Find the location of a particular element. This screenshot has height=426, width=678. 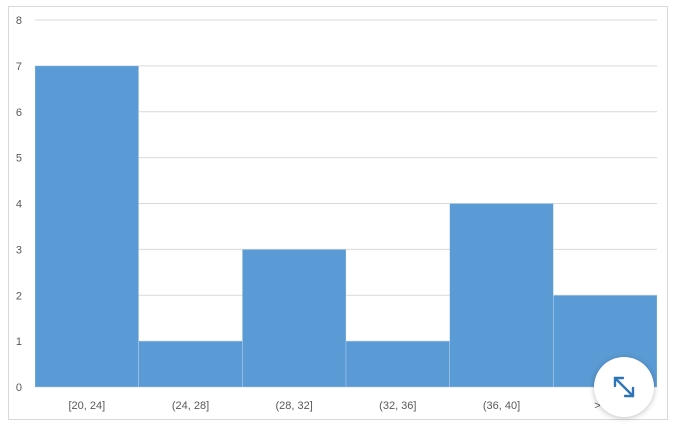

x-tick-label: (24, 28] is located at coordinates (190, 406).